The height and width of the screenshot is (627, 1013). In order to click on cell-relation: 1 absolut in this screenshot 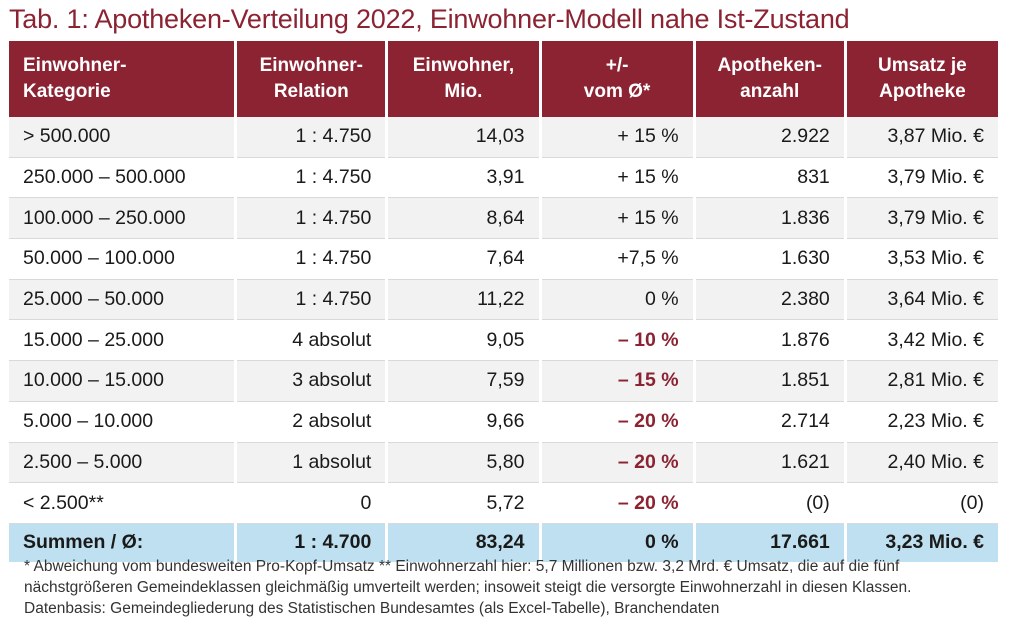, I will do `click(311, 463)`.